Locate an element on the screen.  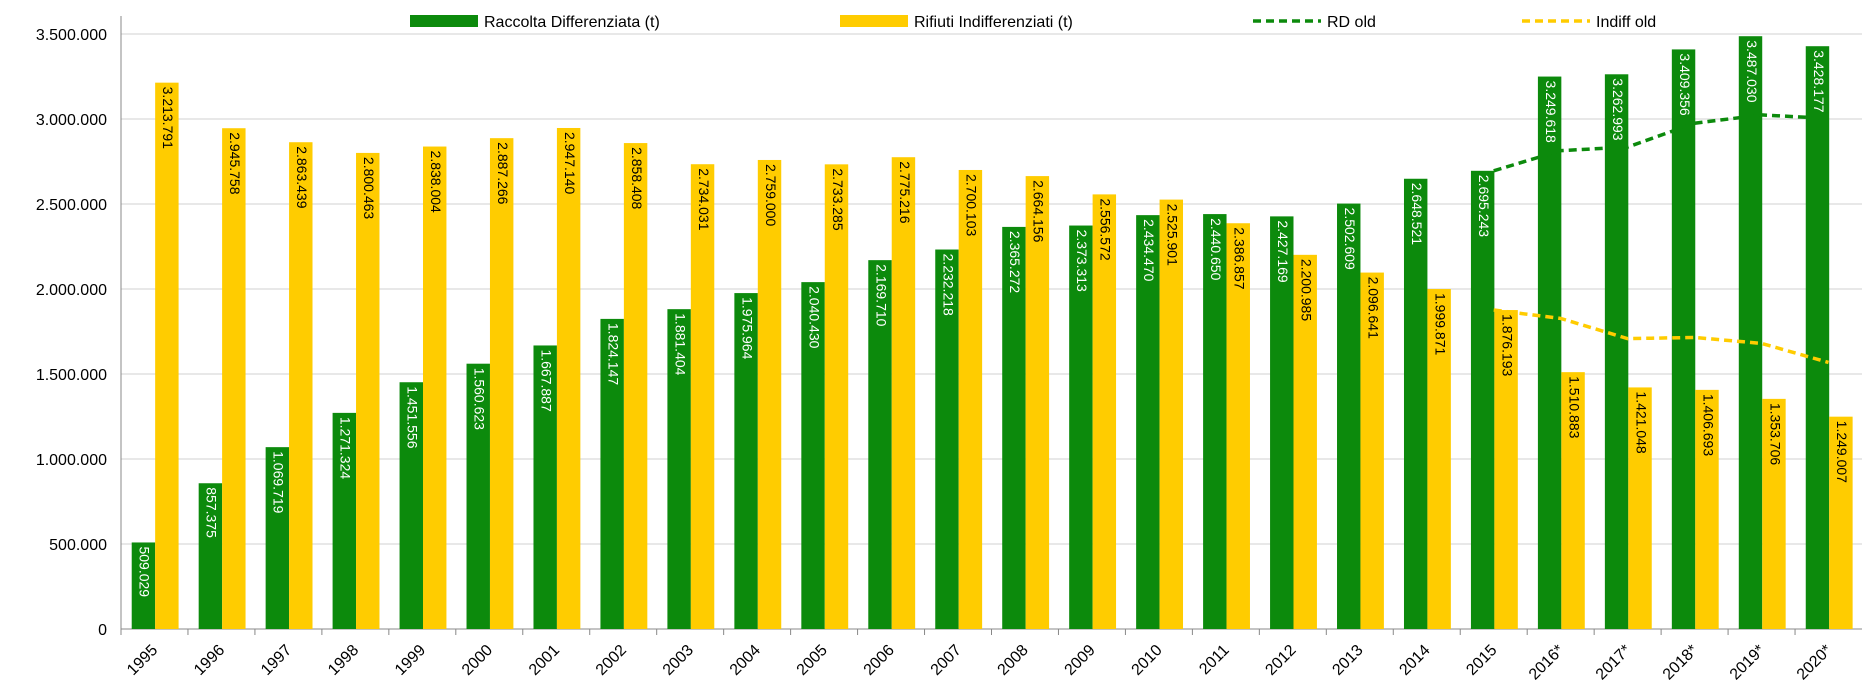
data-label: 2.733.285 is located at coordinates (838, 199).